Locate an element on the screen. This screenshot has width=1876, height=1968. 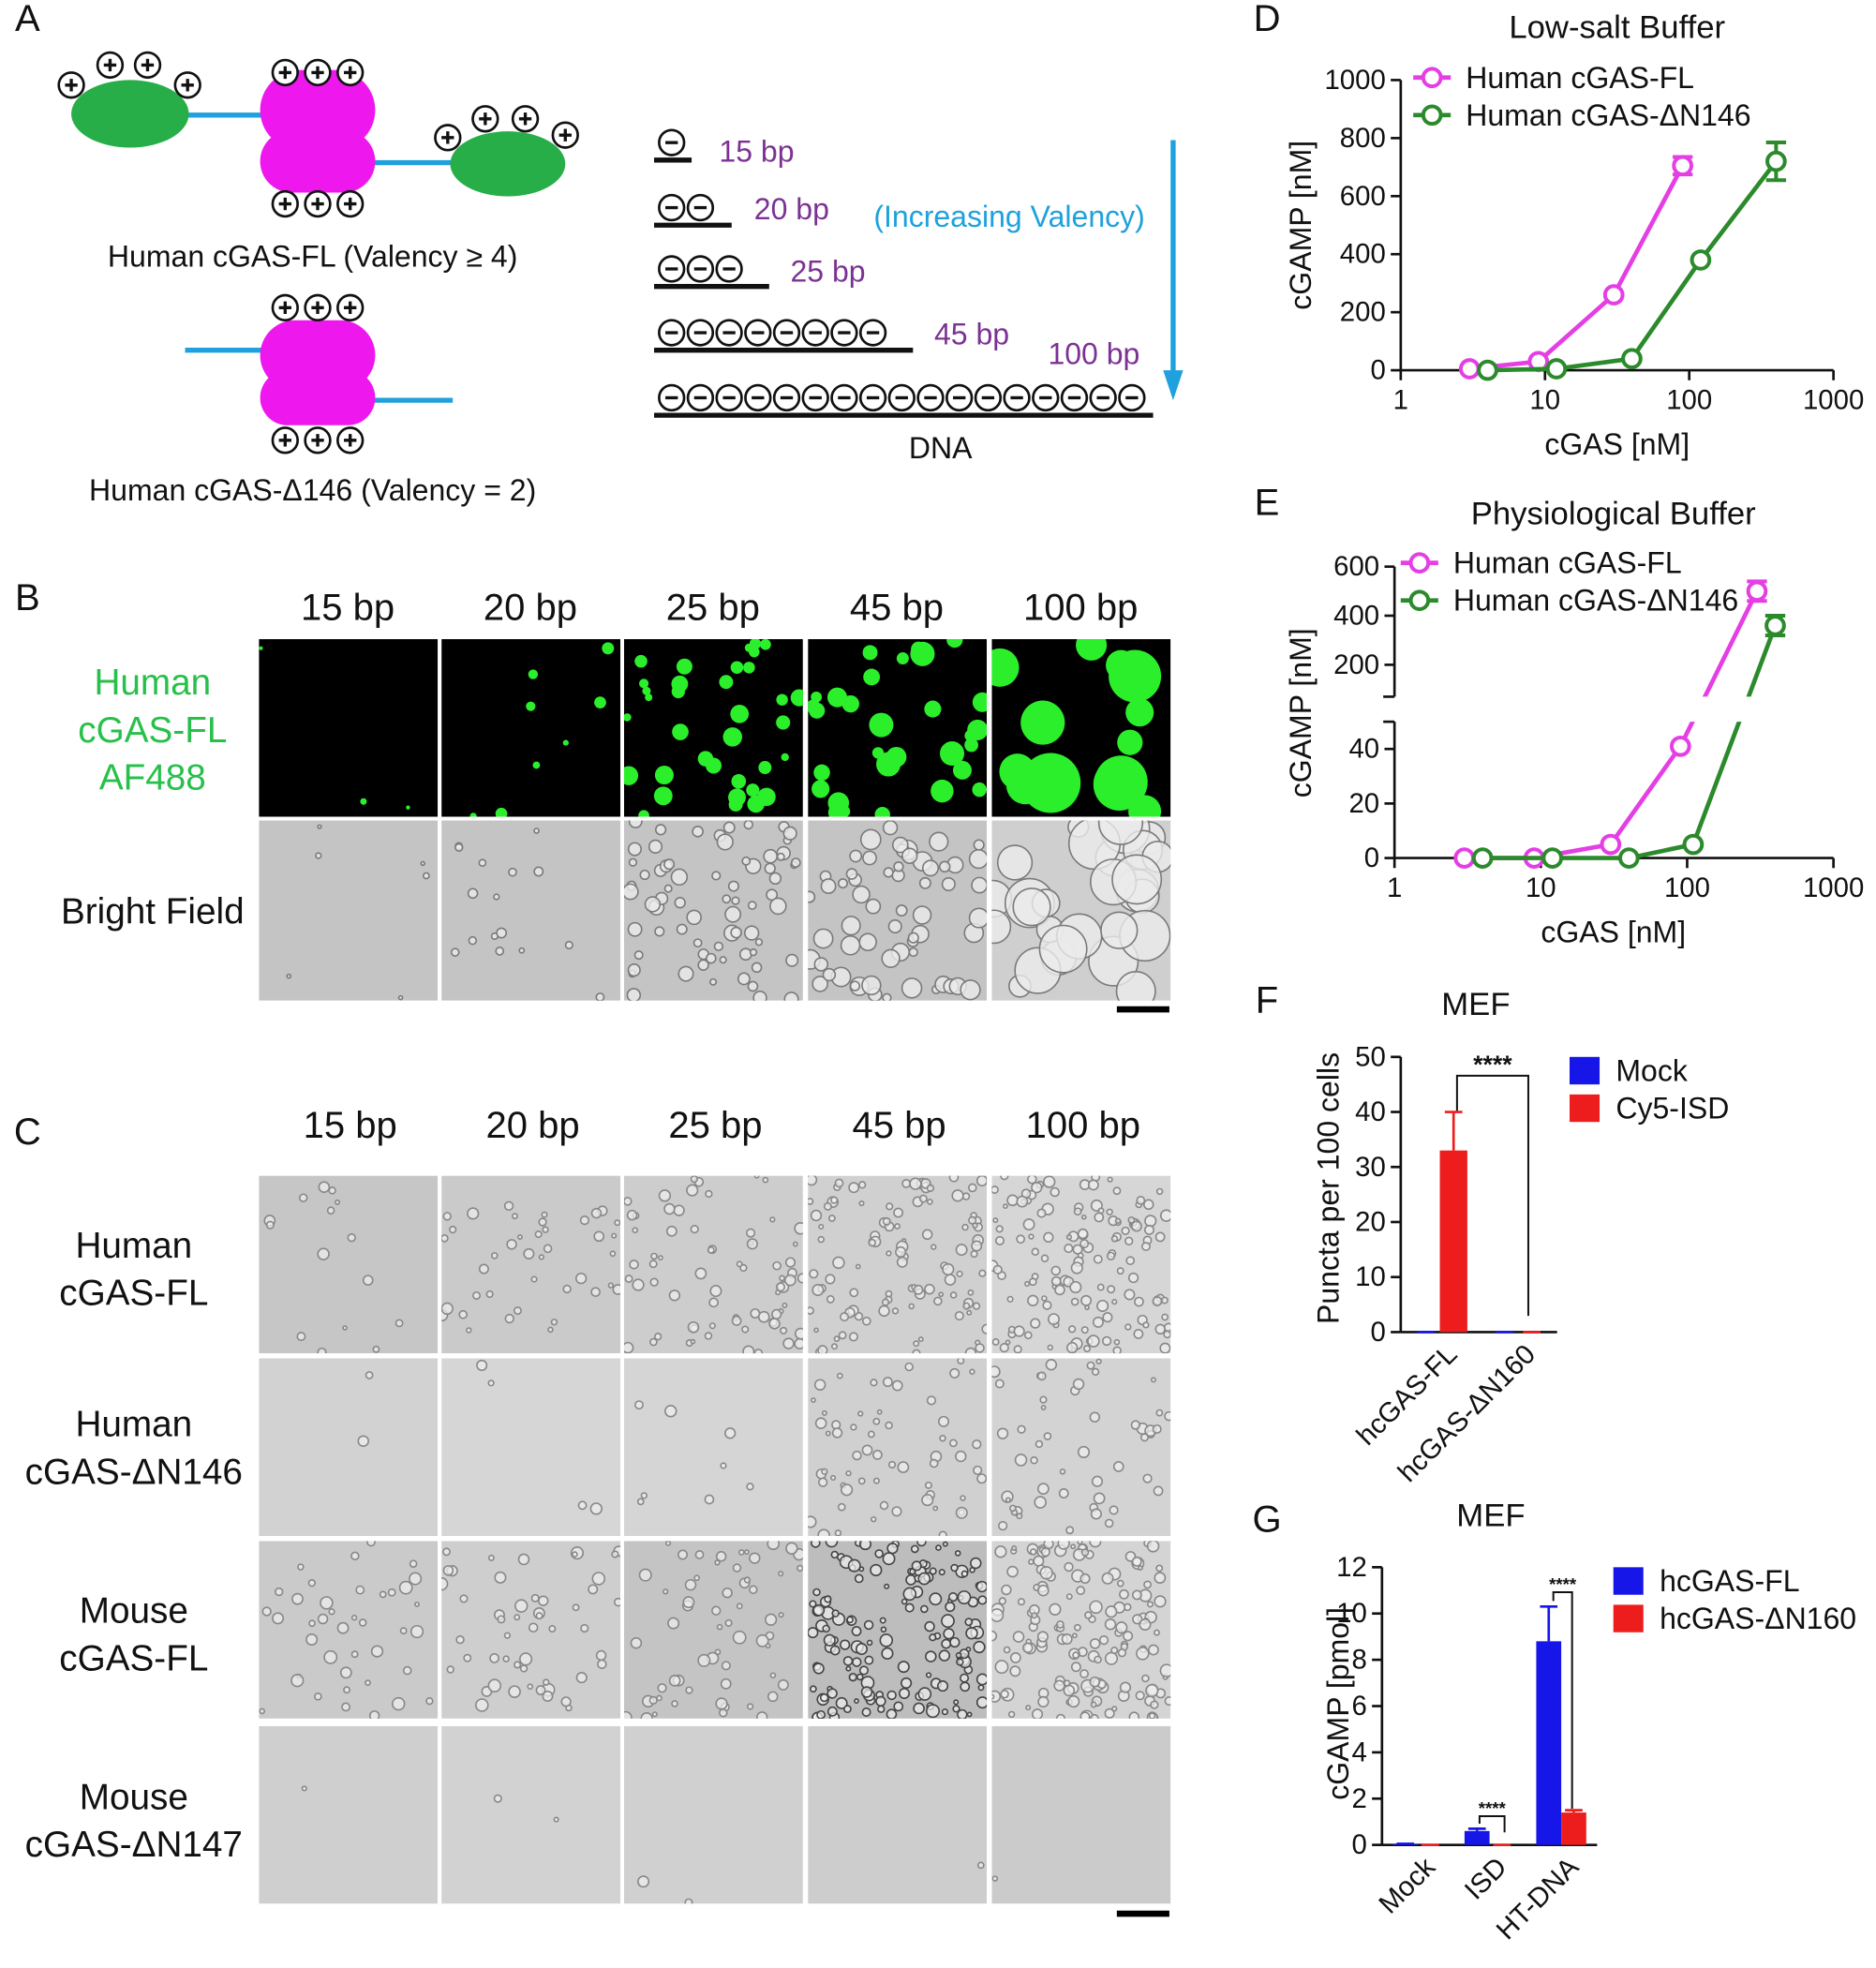
series-line is located at coordinates (1630, 742).